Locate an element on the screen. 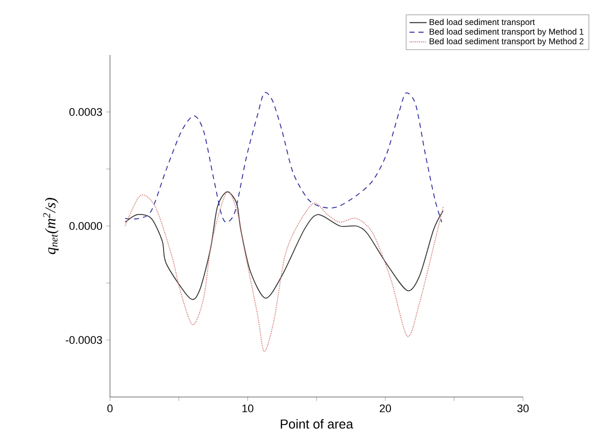  legend-label: Bed load sediment transport by Method 2 is located at coordinates (507, 42).